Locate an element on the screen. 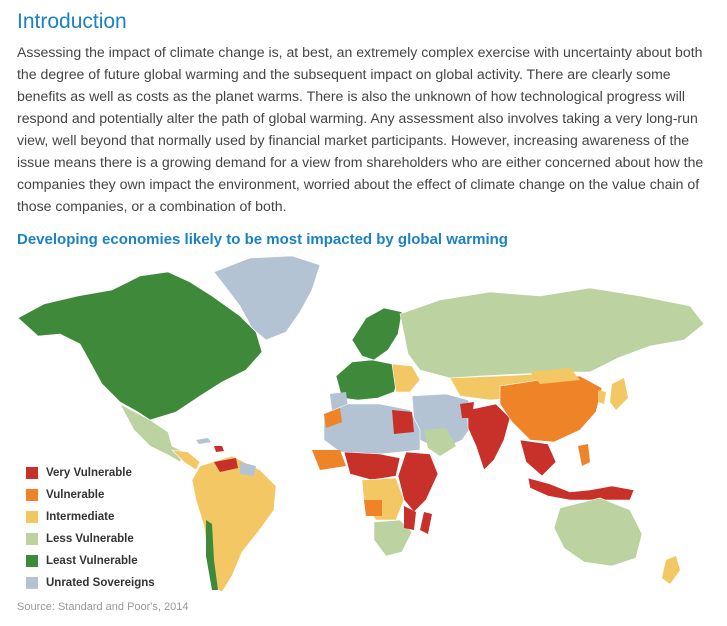 The height and width of the screenshot is (626, 727). region-egypt is located at coordinates (403, 422).